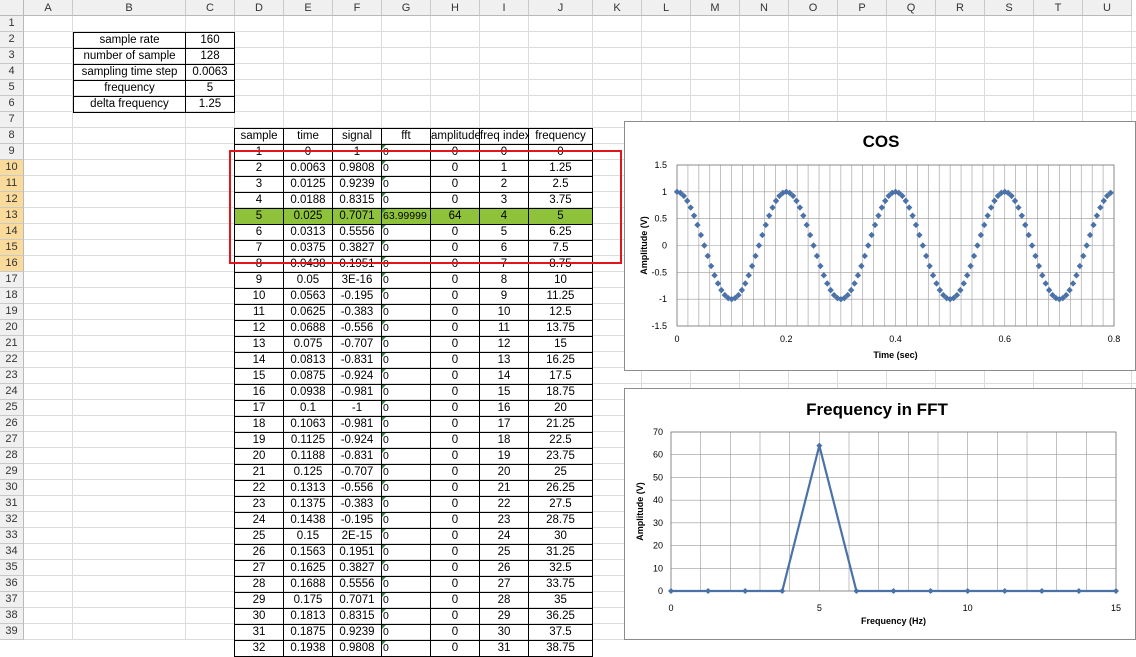  I want to click on row-header: 35, so click(12, 568).